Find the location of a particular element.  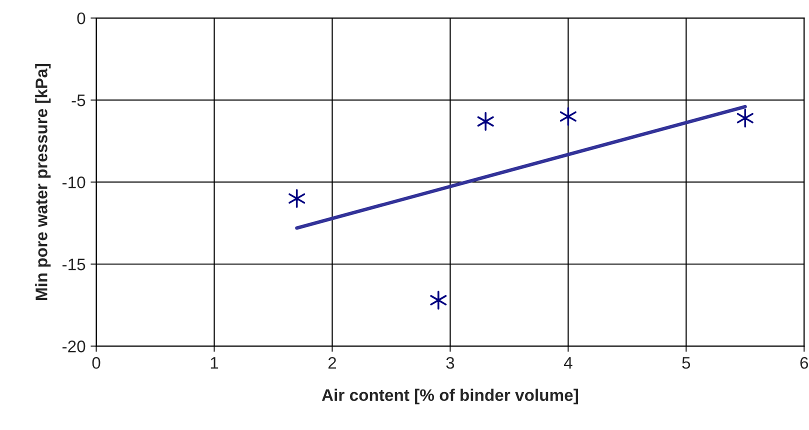

x-tick-label: 4 is located at coordinates (568, 363).